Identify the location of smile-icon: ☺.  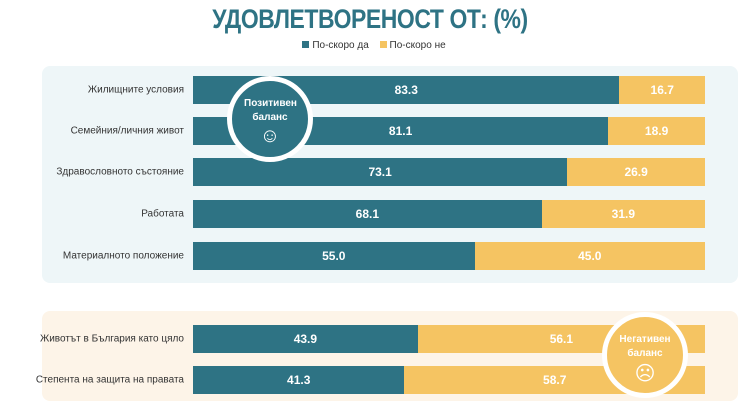
(270, 136).